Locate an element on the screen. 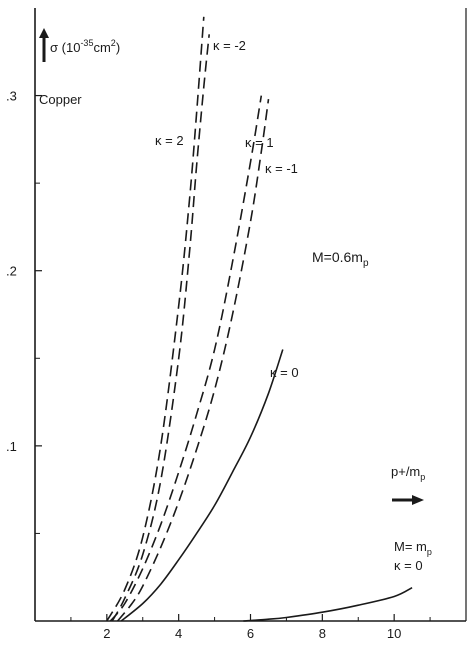 This screenshot has width=473, height=645. label-kappa-2: κ = 2 is located at coordinates (169, 140).